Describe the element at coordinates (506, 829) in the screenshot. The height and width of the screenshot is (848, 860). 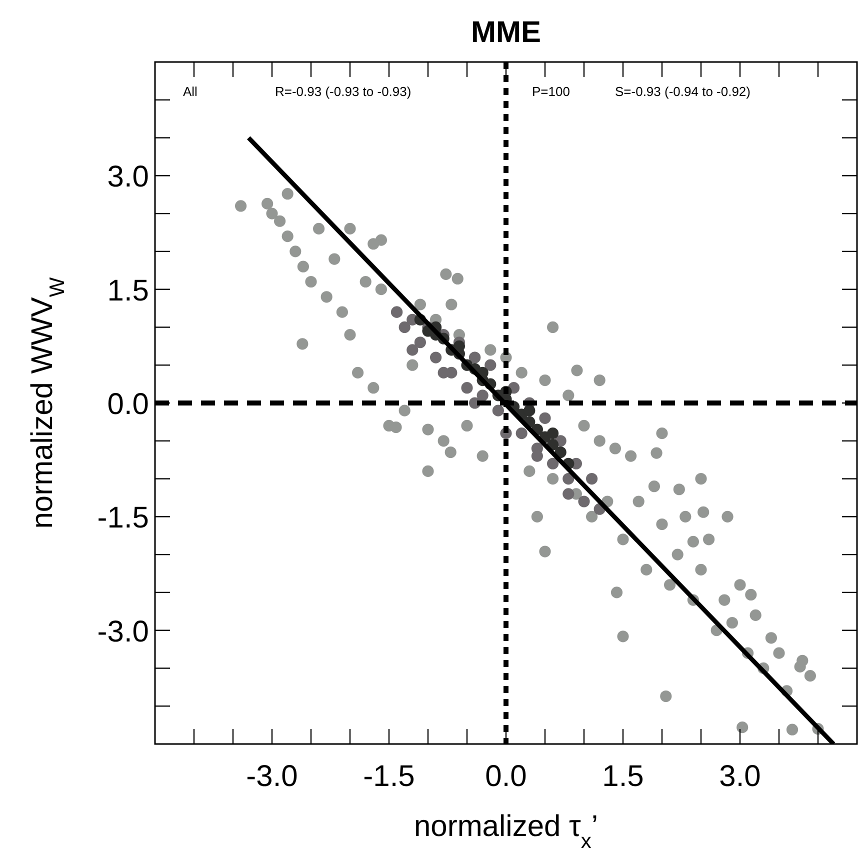
I see `x-axis-title: normalized τ$_{x}$’` at that location.